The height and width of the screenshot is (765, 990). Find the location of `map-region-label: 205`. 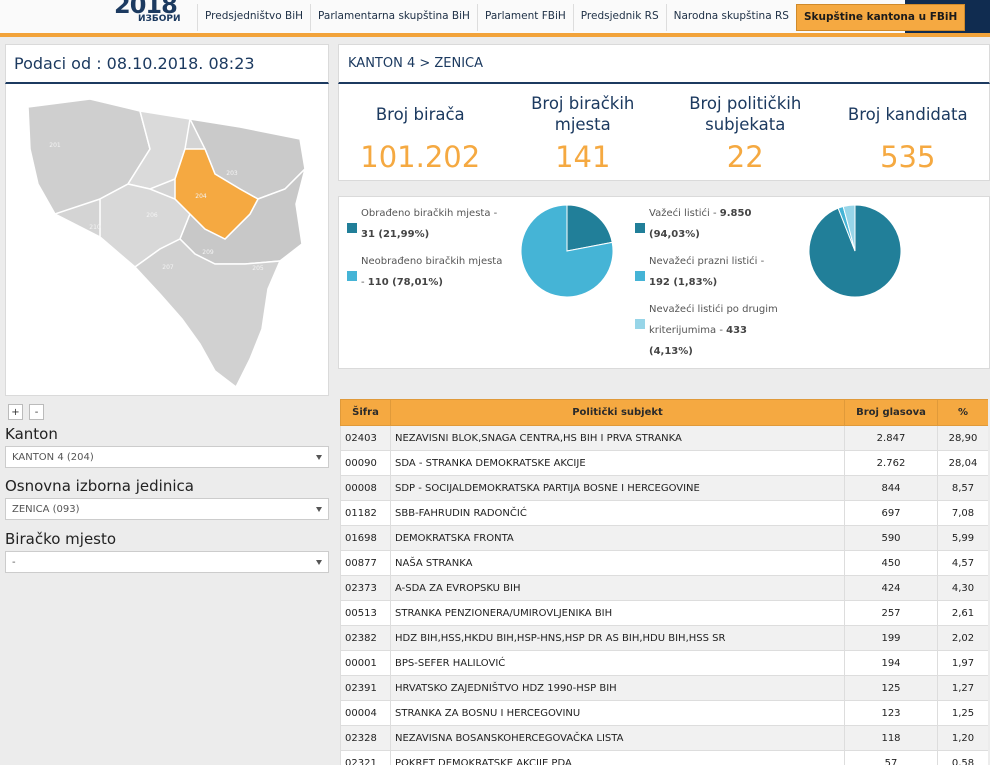

map-region-label: 205 is located at coordinates (258, 268).